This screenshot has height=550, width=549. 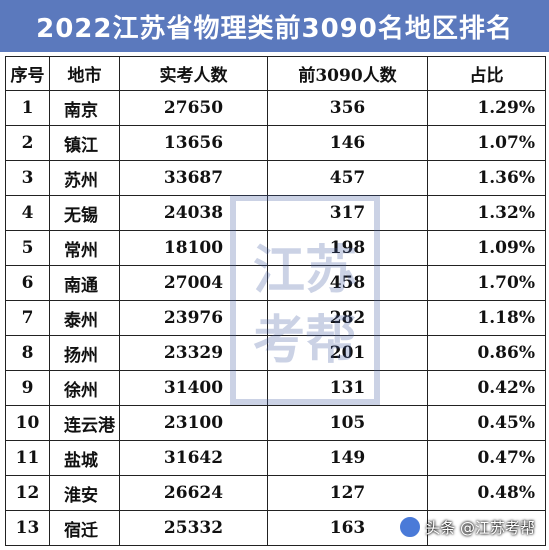 What do you see at coordinates (27, 493) in the screenshot?
I see `cell-index: 12` at bounding box center [27, 493].